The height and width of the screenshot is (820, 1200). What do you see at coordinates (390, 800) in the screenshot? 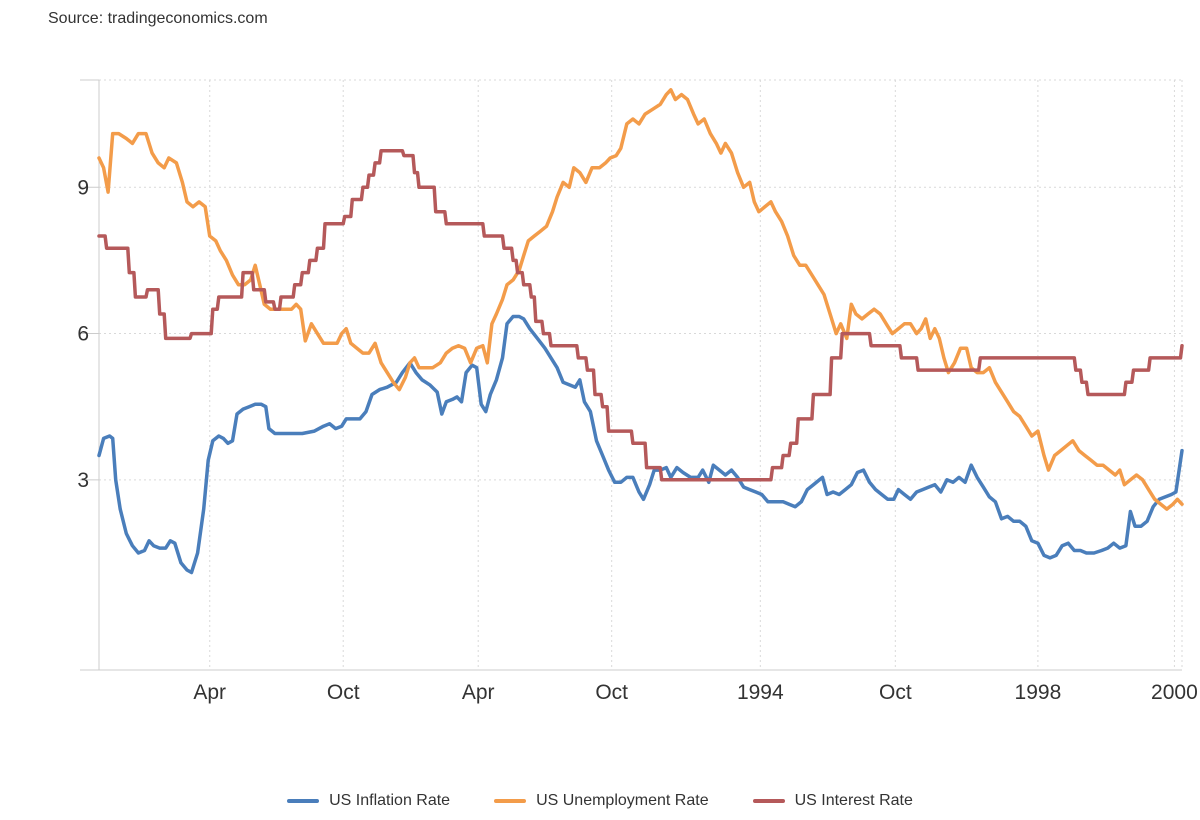
I see `legend-label-inflation: US Inflation Rate` at bounding box center [390, 800].